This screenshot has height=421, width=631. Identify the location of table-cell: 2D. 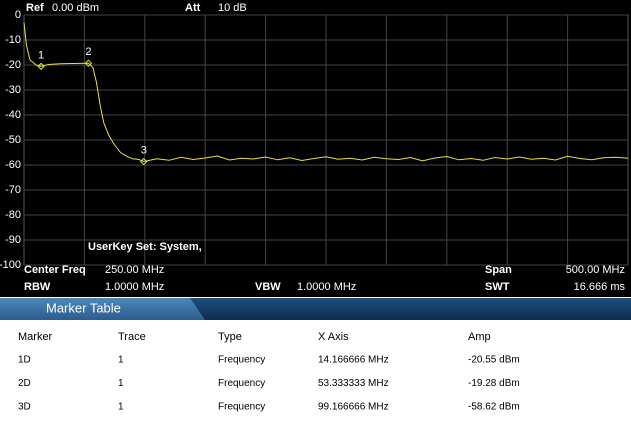
(24, 383).